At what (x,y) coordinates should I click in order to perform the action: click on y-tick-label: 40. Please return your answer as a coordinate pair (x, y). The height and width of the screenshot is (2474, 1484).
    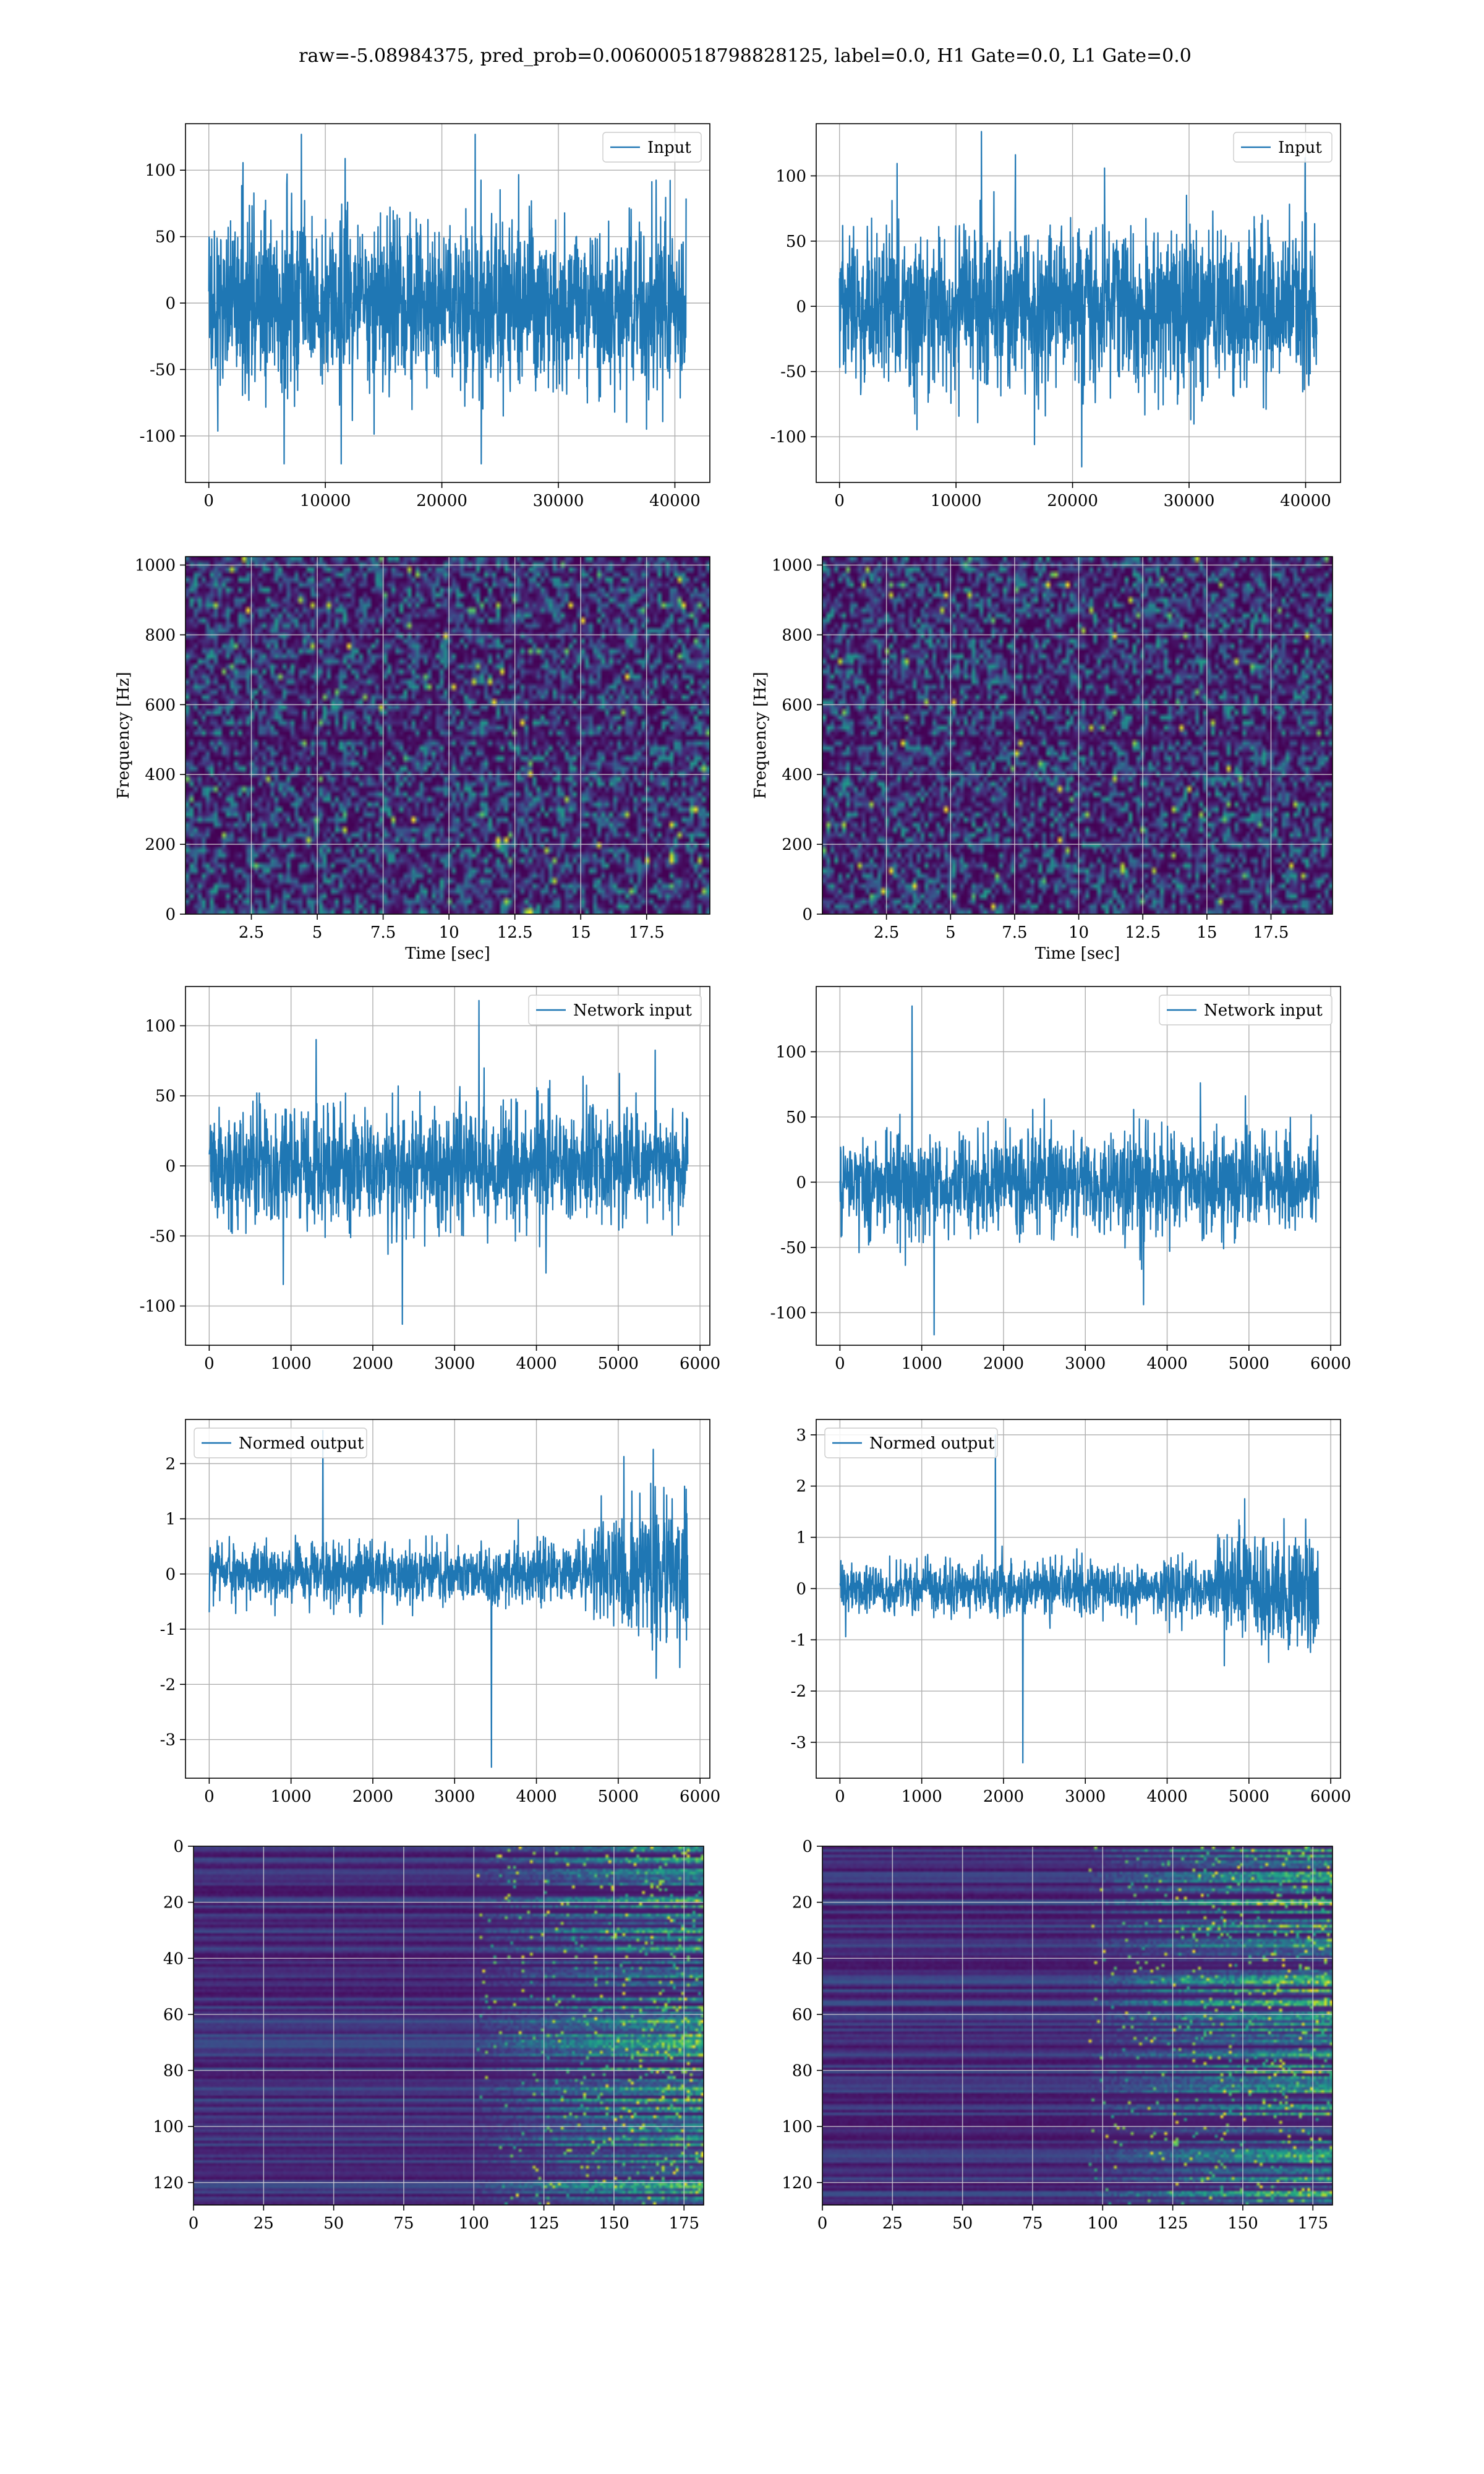
    Looking at the image, I should click on (802, 1959).